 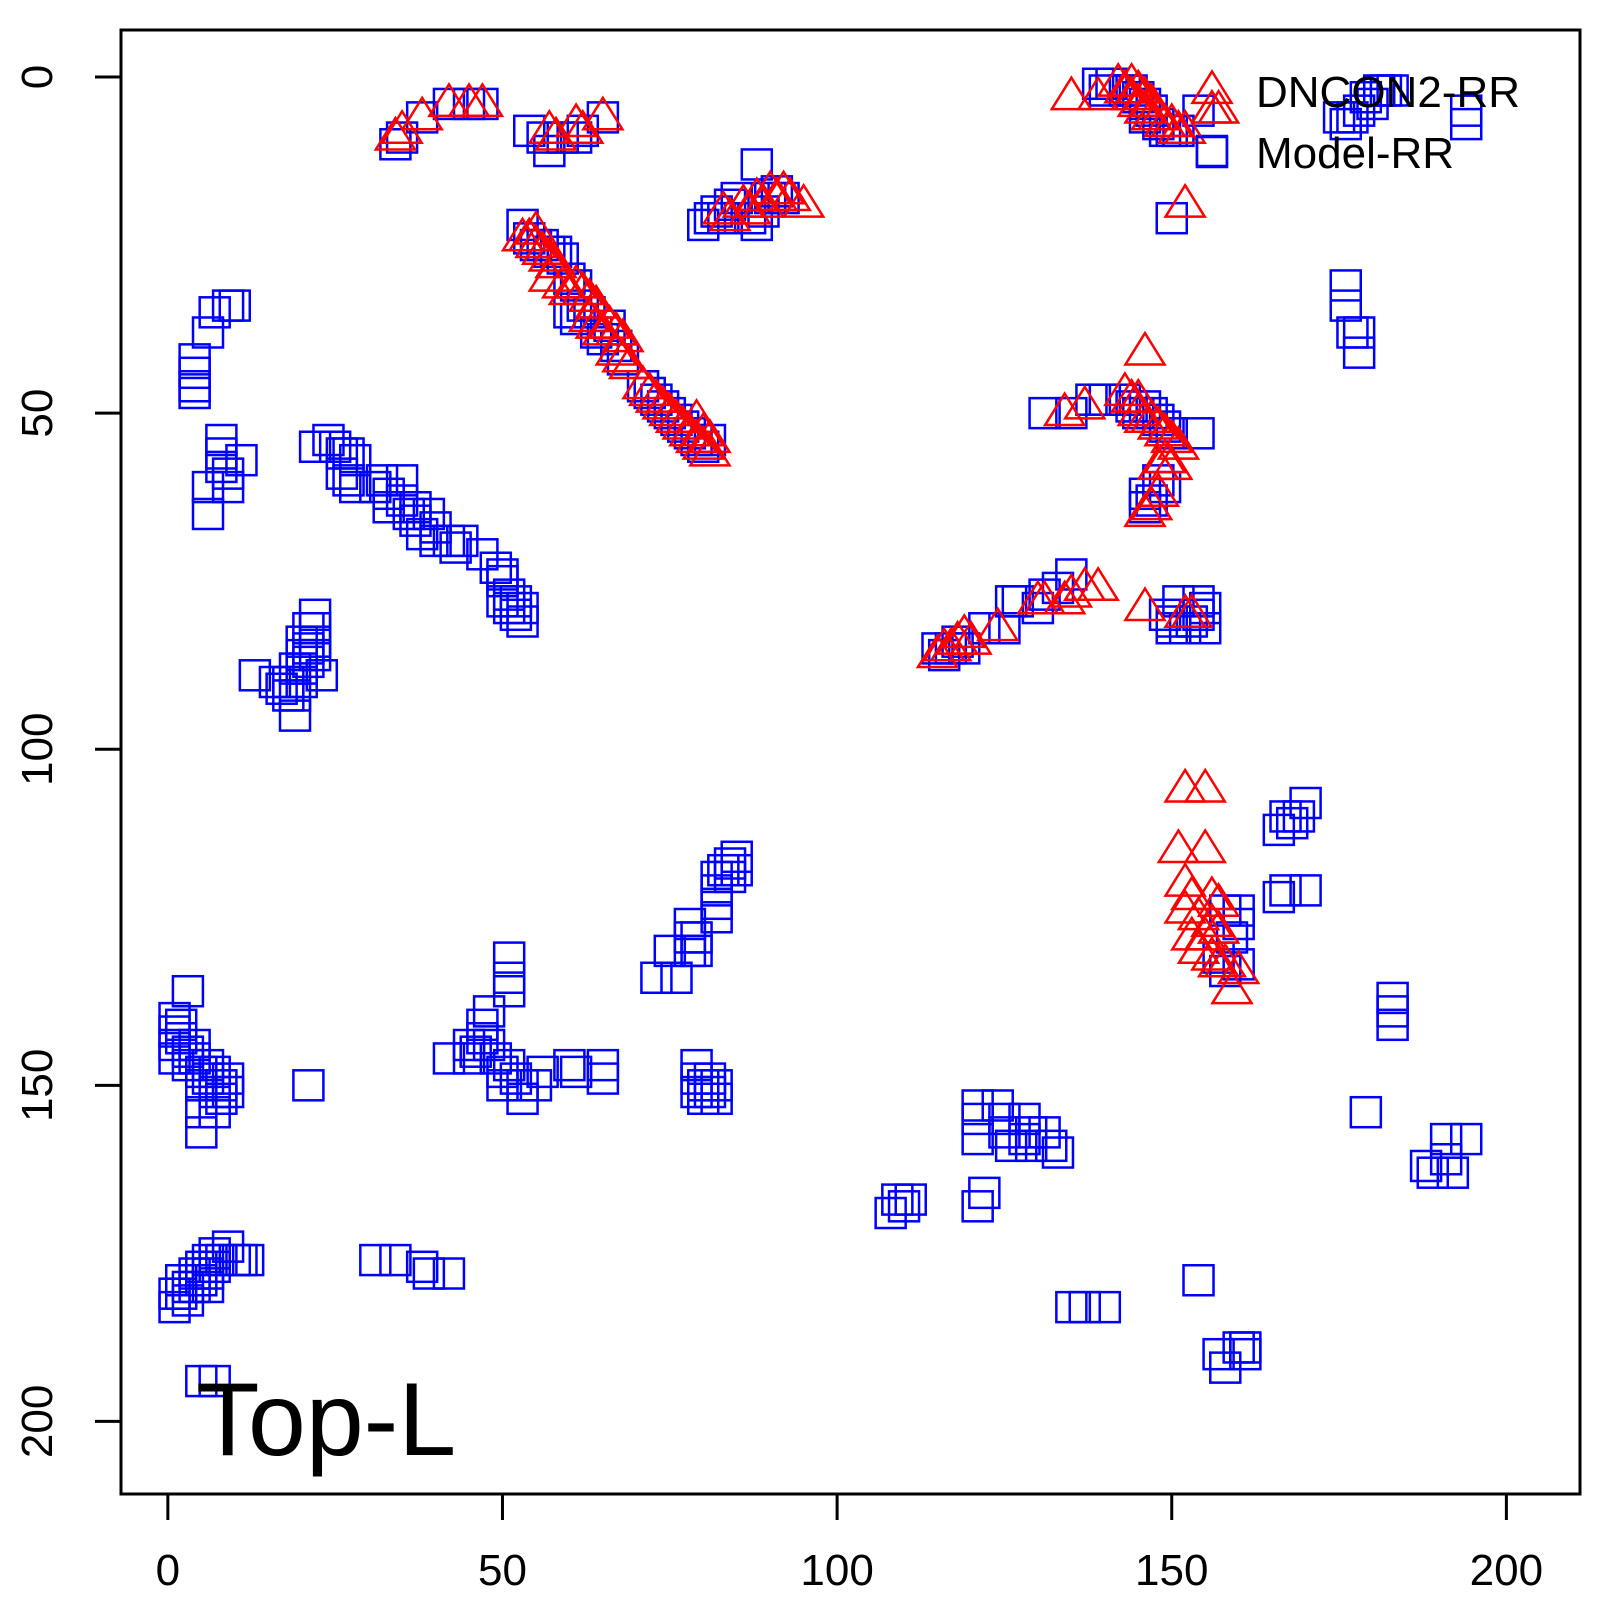 I want to click on legend-square-icon, so click(x=1212, y=152).